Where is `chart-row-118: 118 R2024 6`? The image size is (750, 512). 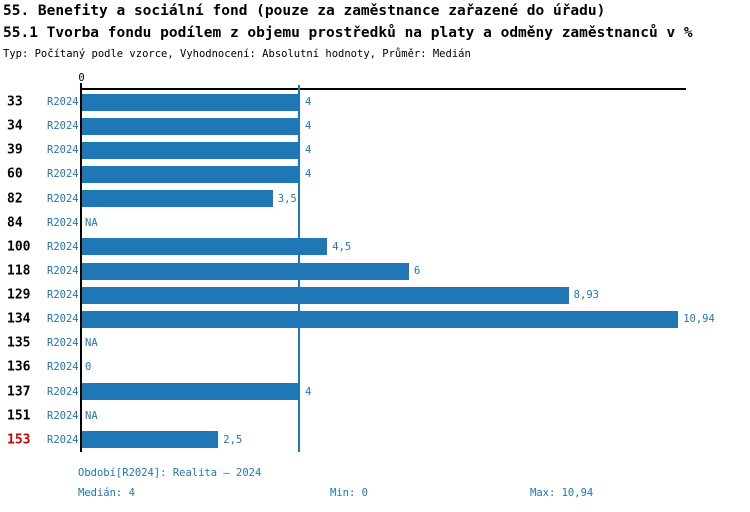
chart-row-118: 118 R2024 6 is located at coordinates (375, 271).